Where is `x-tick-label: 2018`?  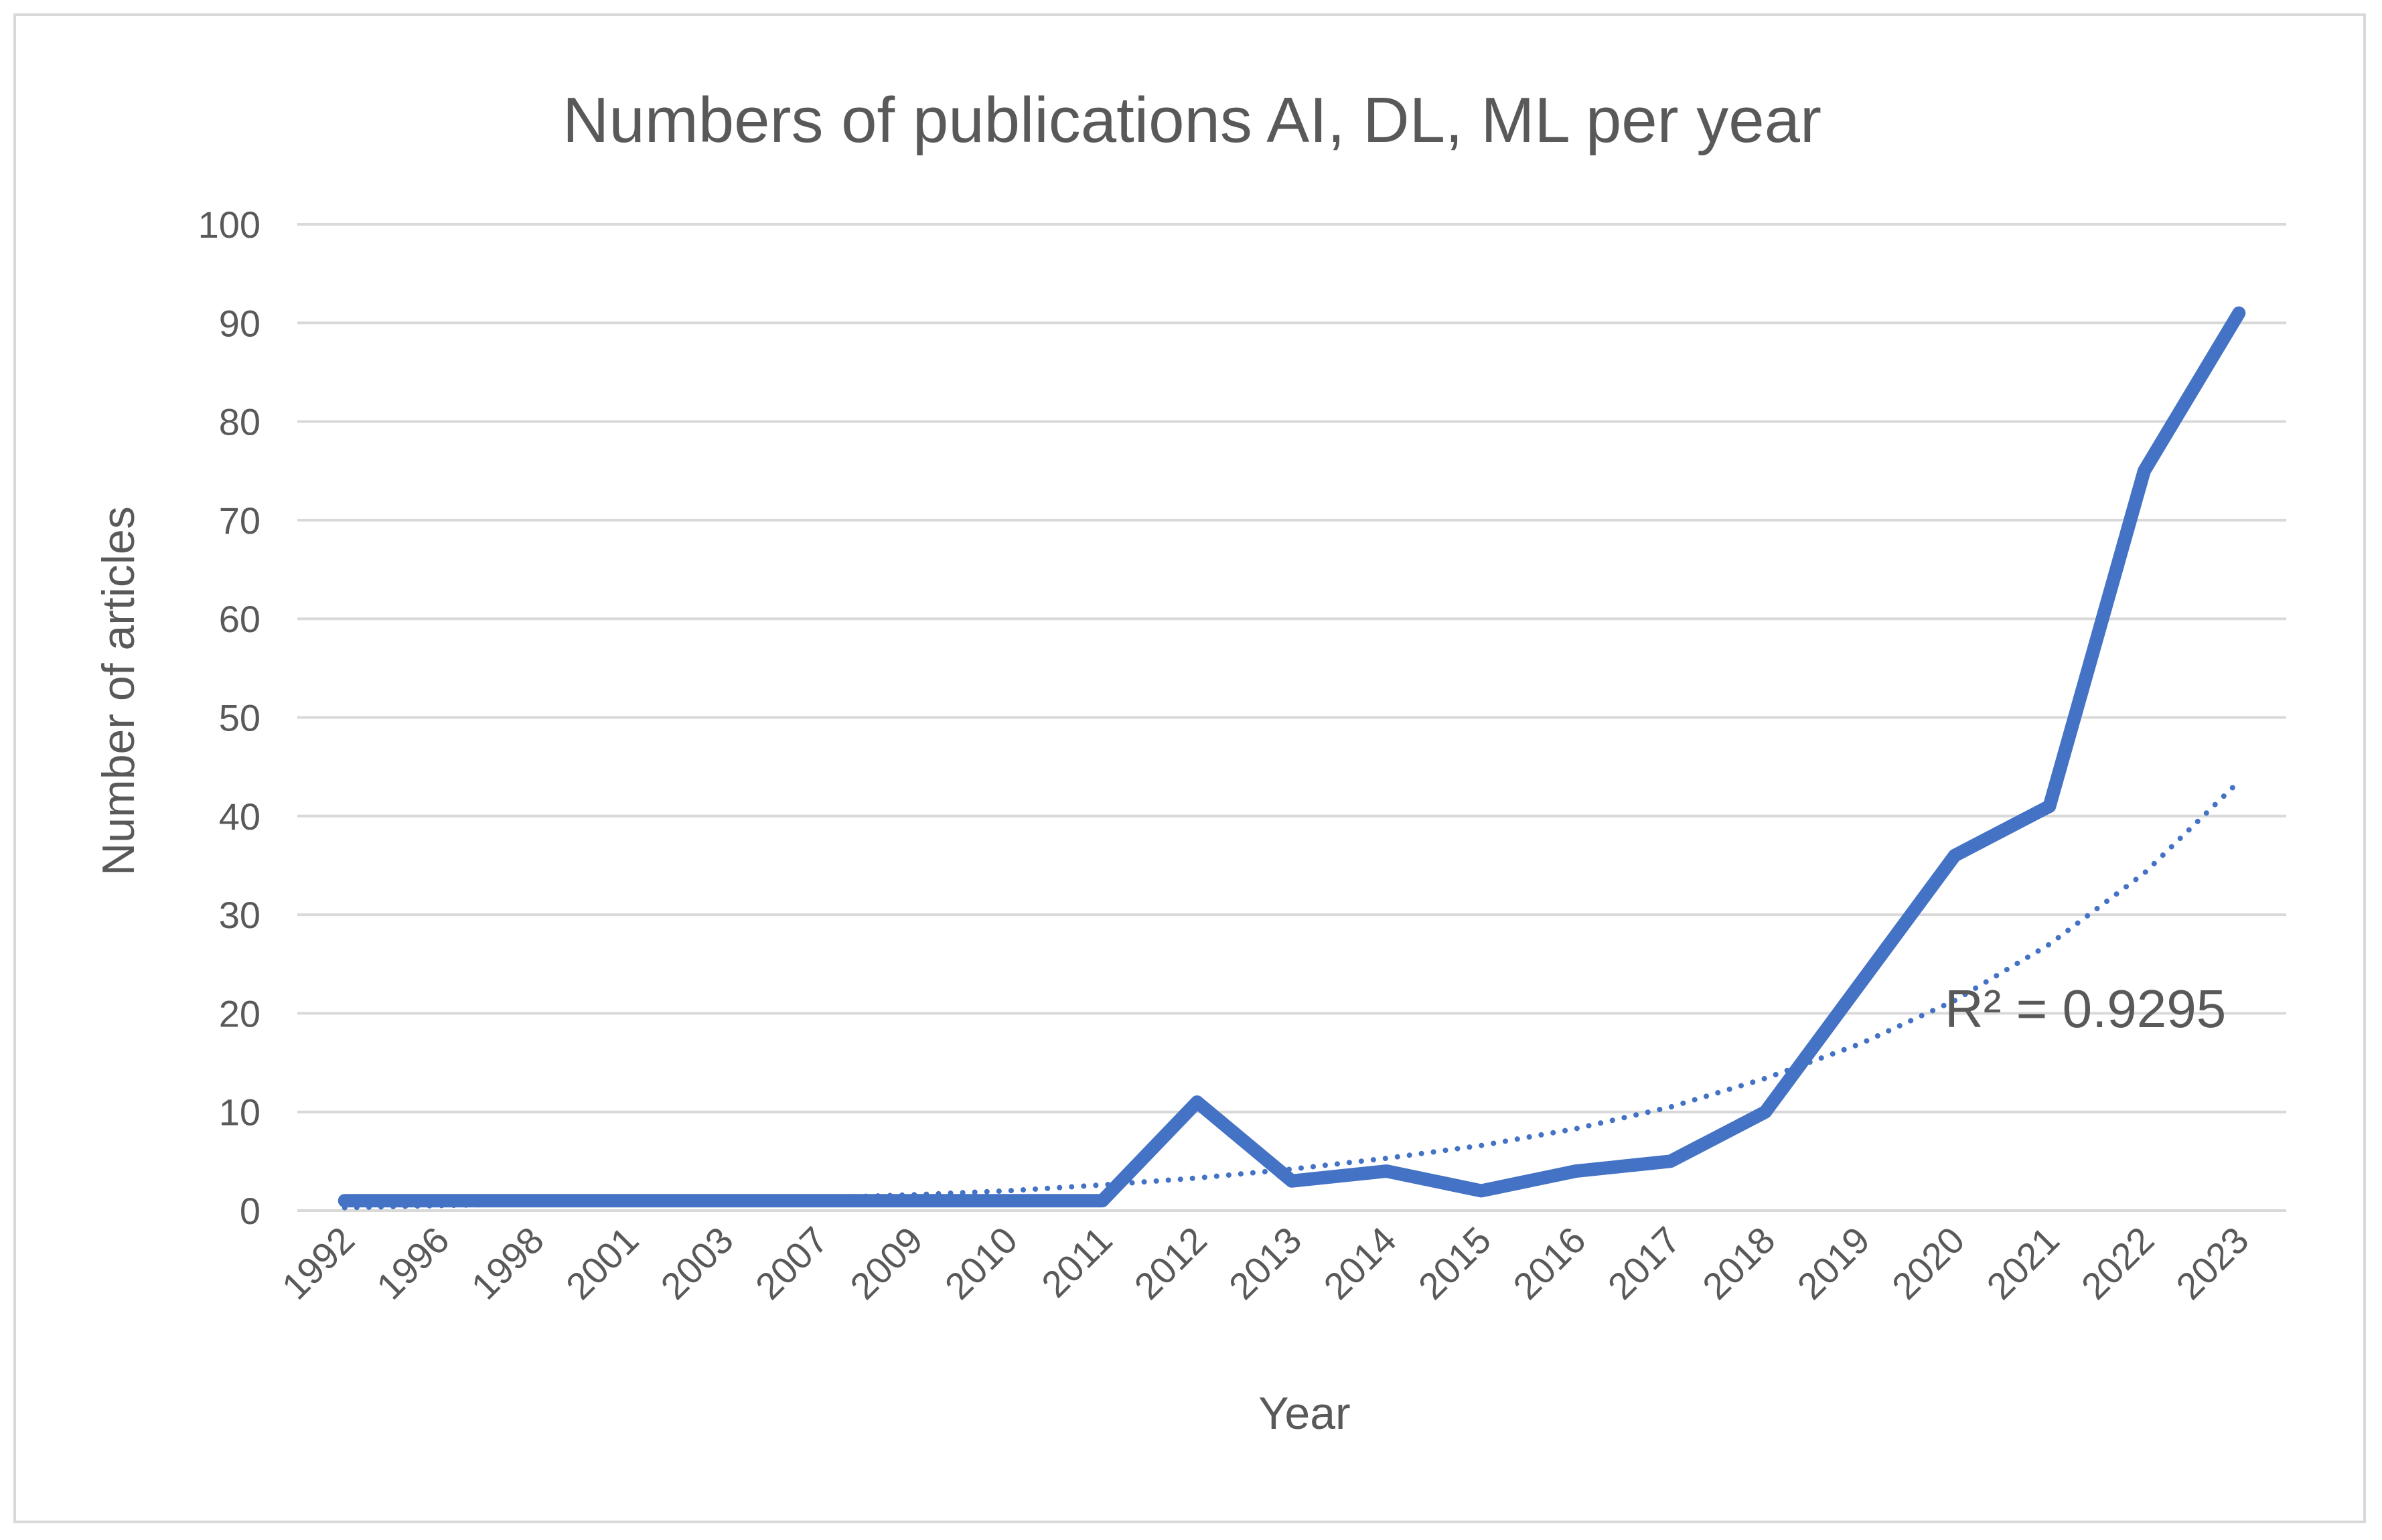 x-tick-label: 2018 is located at coordinates (1738, 1263).